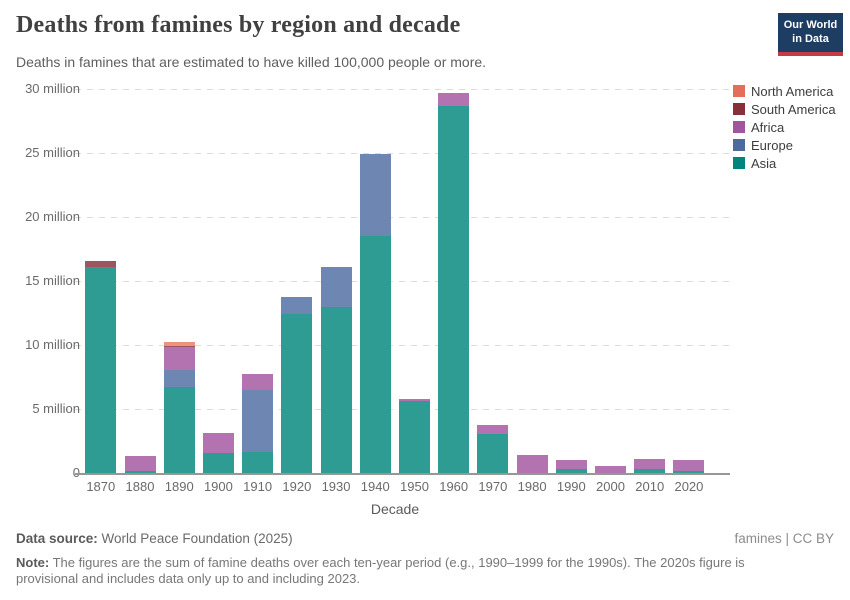 This screenshot has width=850, height=600. I want to click on y-axis-tick-label: 25 million, so click(52, 152).